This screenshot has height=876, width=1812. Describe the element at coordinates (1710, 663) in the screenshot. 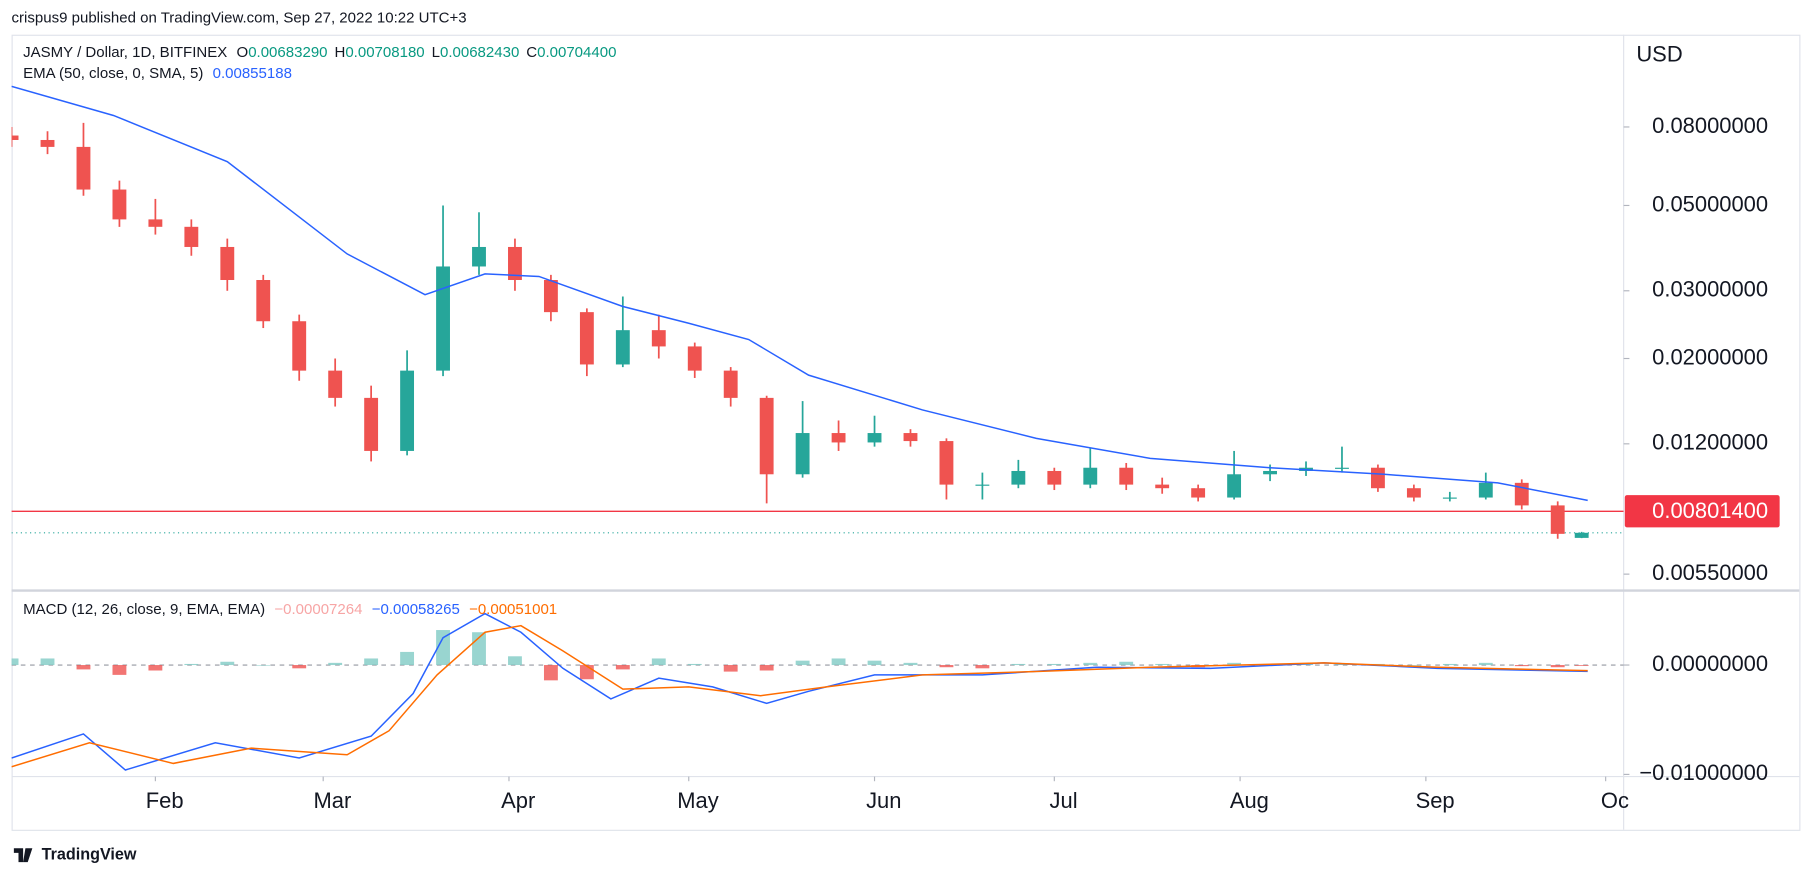

I see `y-tick-label: 0.00000000` at that location.